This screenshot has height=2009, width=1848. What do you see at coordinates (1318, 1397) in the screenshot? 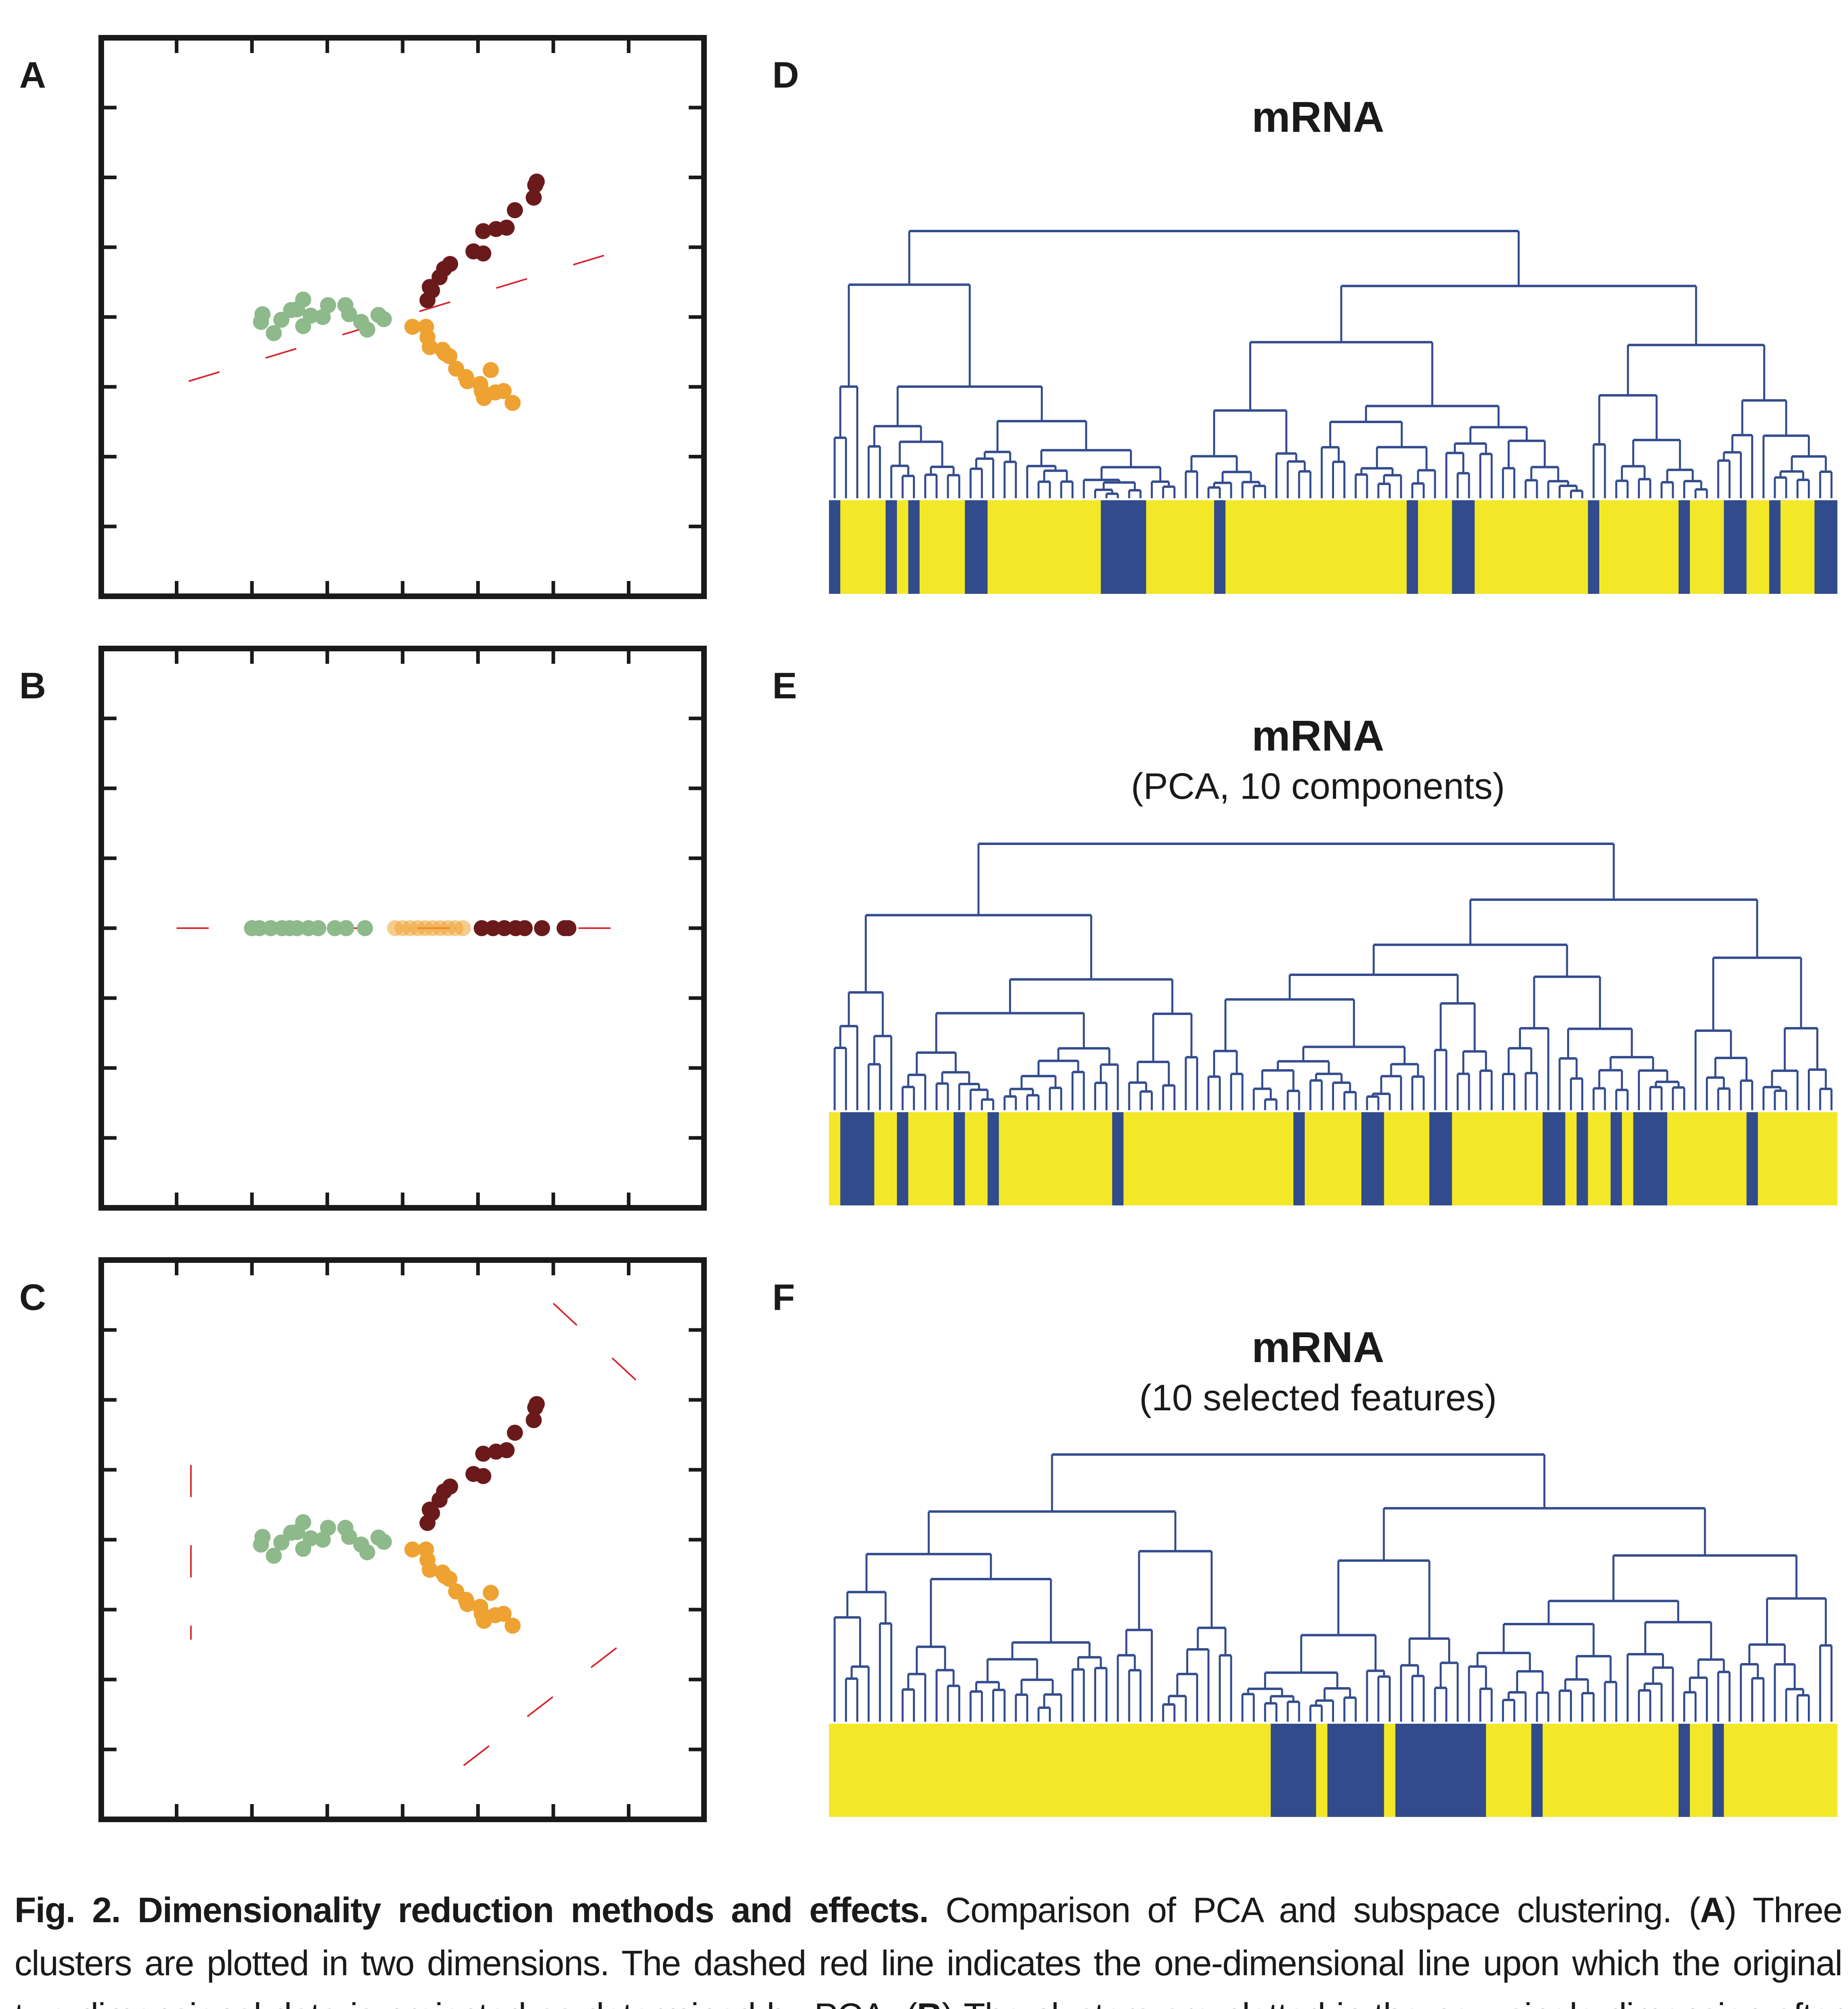
I see `dendrogram-f-subtitle: (10 selected features)` at bounding box center [1318, 1397].